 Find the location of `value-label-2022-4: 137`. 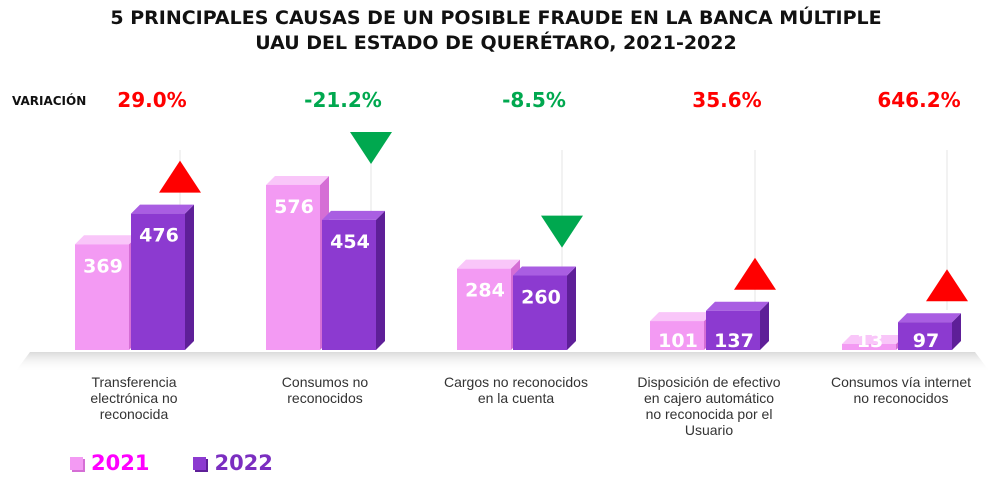

value-label-2022-4: 137 is located at coordinates (734, 341).